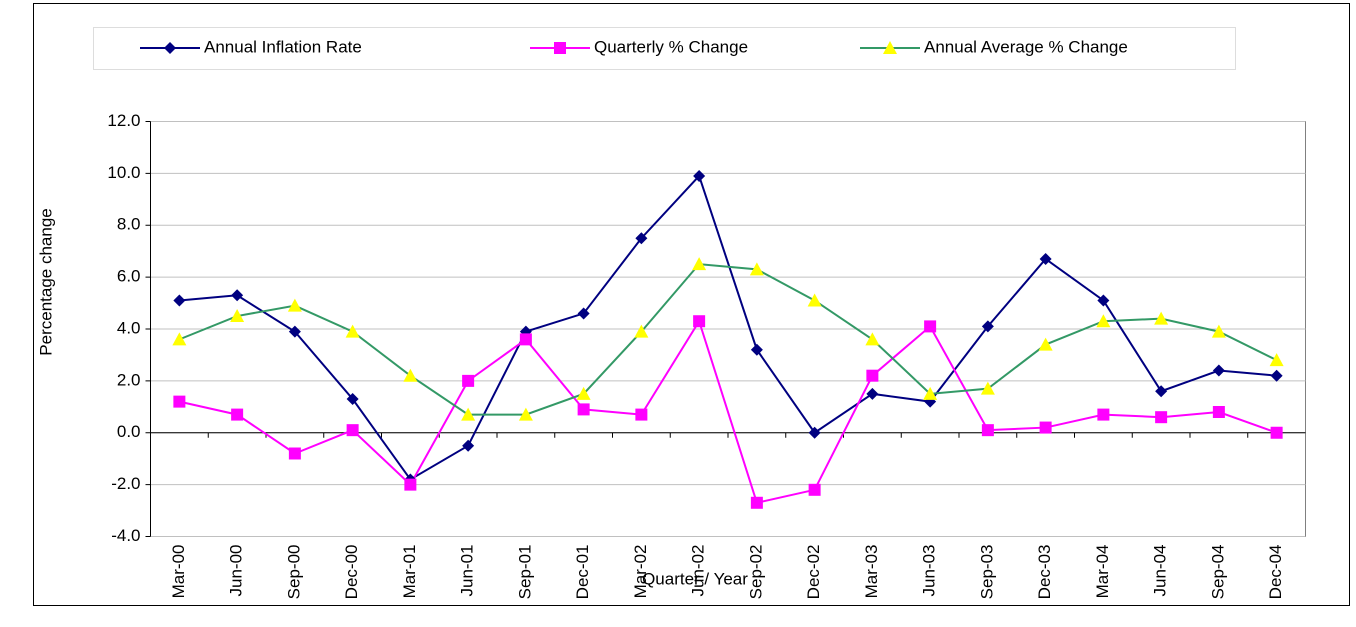 The height and width of the screenshot is (627, 1356). I want to click on x-tick-label: Mar-04, so click(1102, 572).